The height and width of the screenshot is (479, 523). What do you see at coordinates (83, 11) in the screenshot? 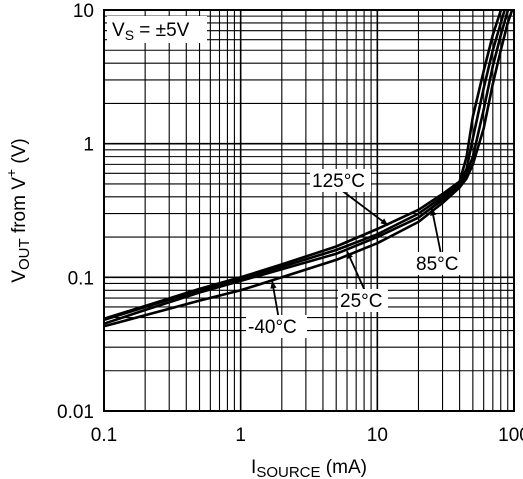
I see `y-tick-label: 10` at bounding box center [83, 11].